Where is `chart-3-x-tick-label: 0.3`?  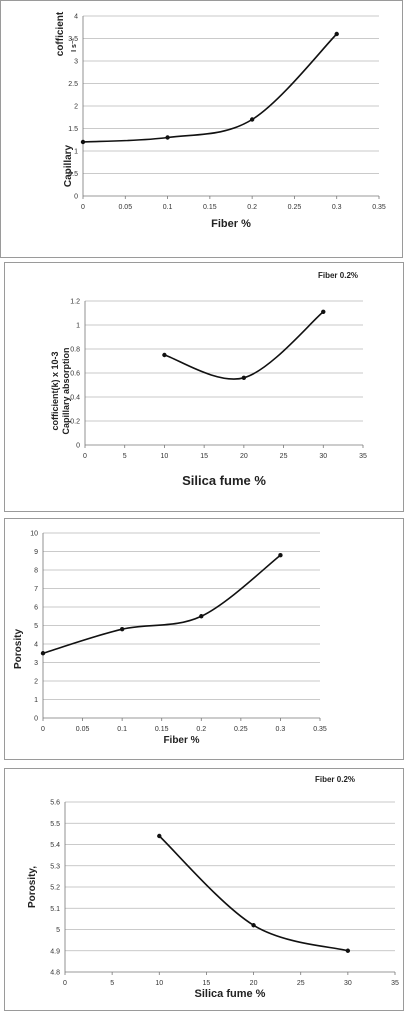 chart-3-x-tick-label: 0.3 is located at coordinates (281, 729).